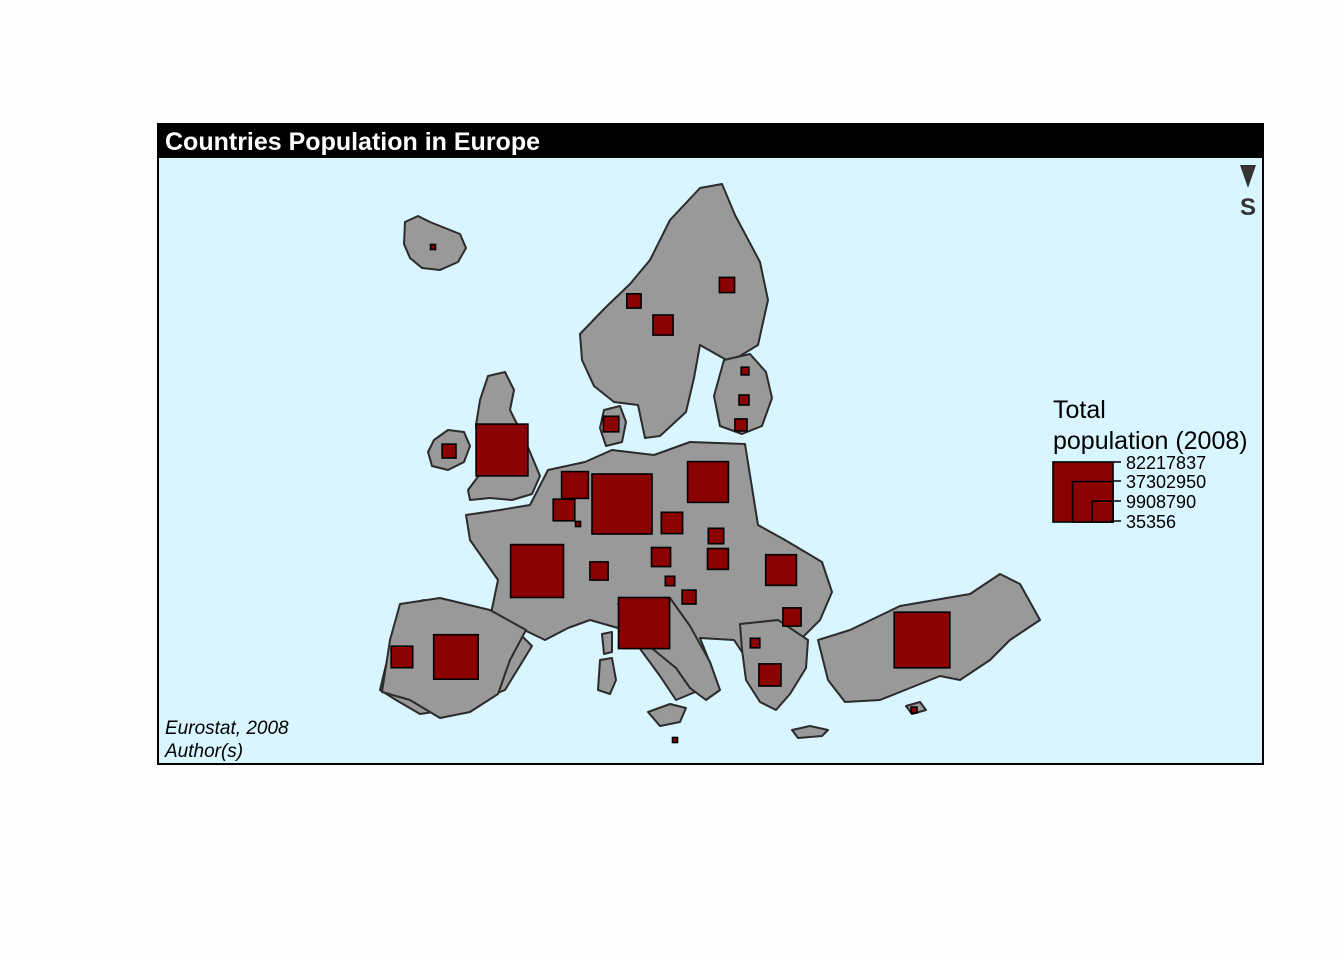  I want to click on map-source: Eurostat, 2008, so click(227, 728).